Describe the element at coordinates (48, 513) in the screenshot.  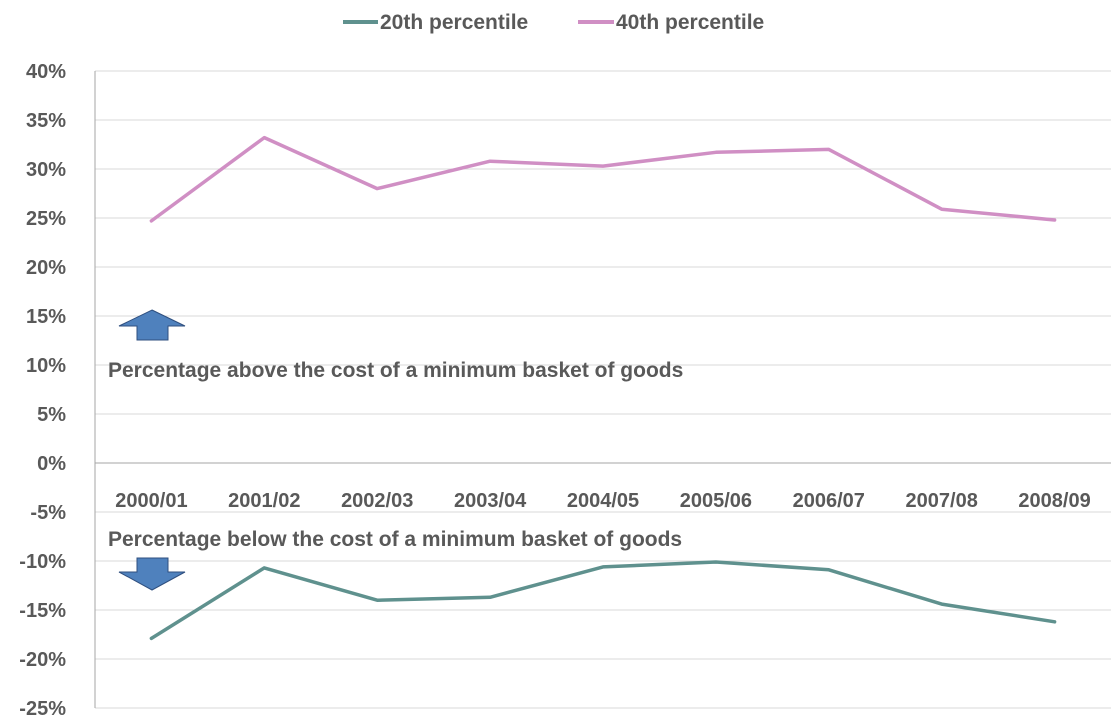
I see `y-tick-label: -5%` at that location.